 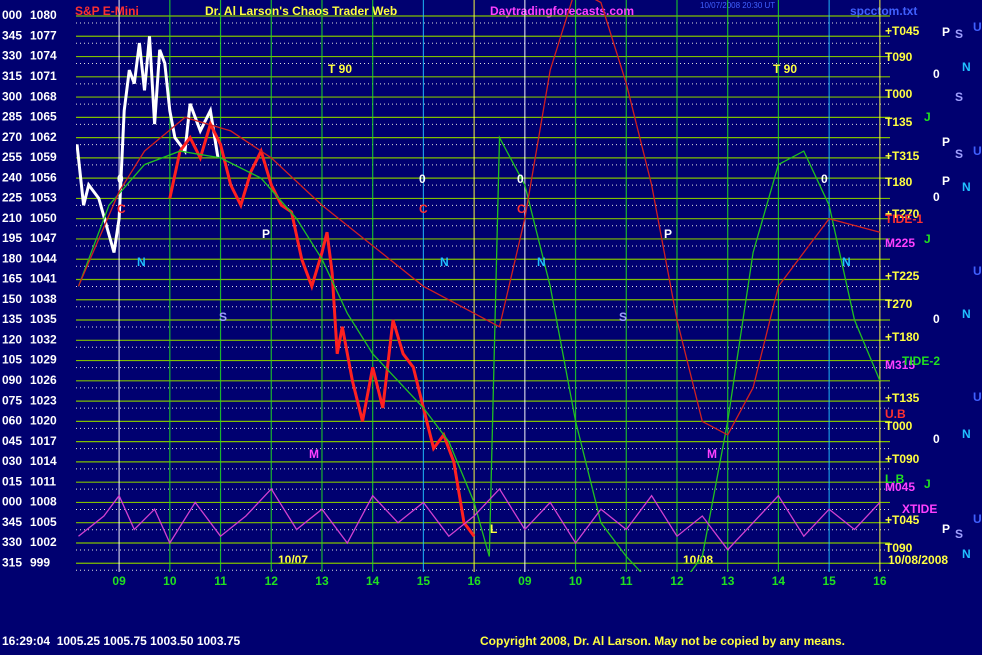 What do you see at coordinates (12, 380) in the screenshot?
I see `y-angle-label: 090` at bounding box center [12, 380].